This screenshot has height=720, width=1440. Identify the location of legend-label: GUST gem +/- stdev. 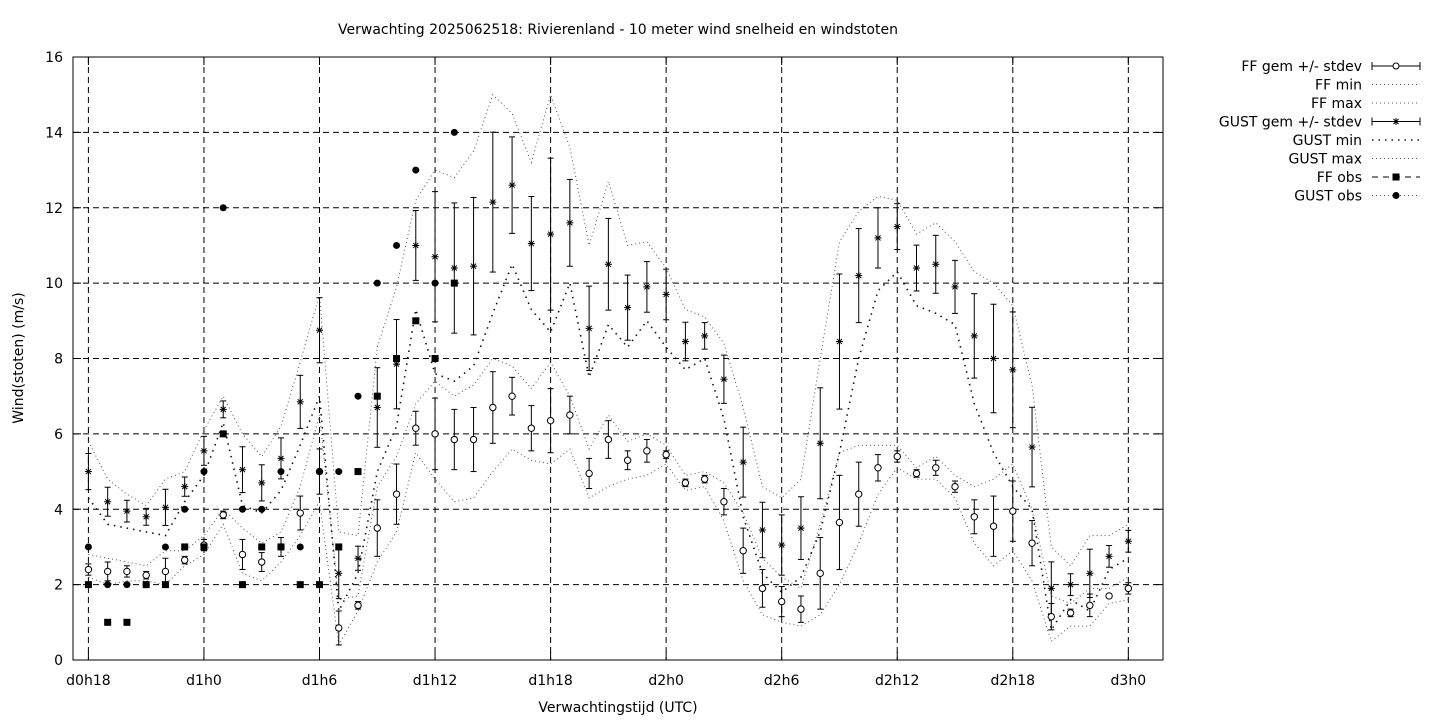
(1290, 123).